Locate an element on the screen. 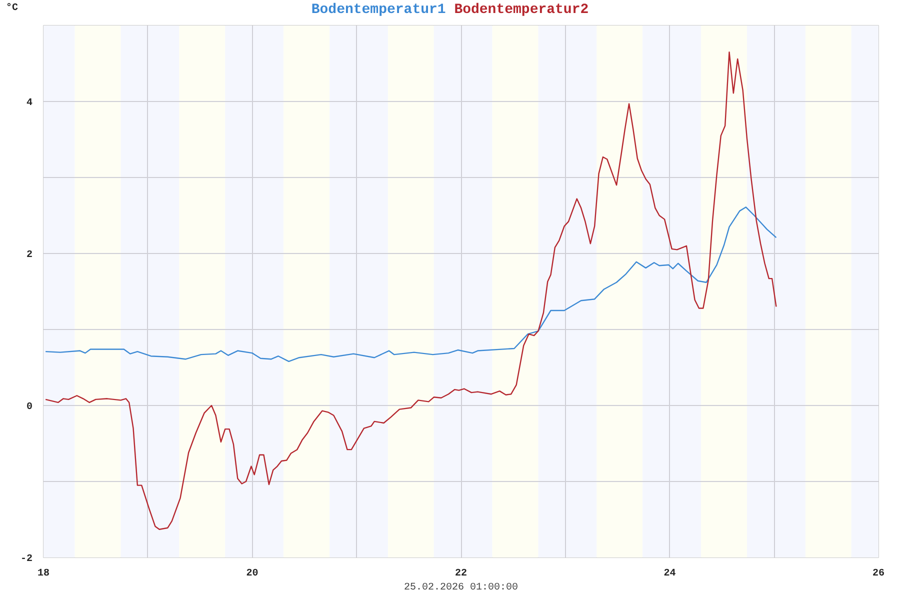 Image resolution: width=900 pixels, height=600 pixels. text: Bodentemperatur1 is located at coordinates (378, 10).